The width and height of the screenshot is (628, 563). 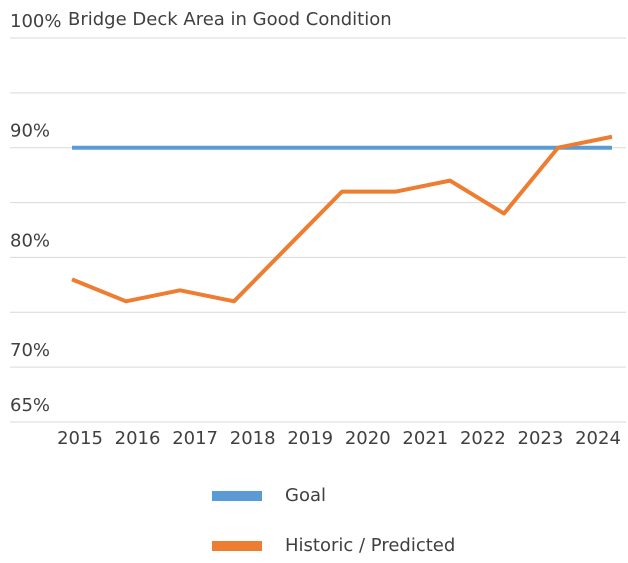 I want to click on y-tick-label: 70%, so click(x=30, y=350).